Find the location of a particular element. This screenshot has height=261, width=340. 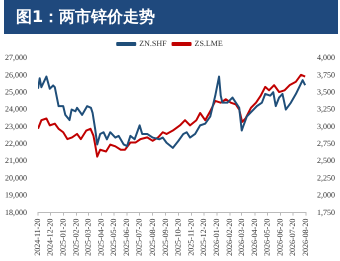

legend-label: ZS.LME is located at coordinates (208, 43).